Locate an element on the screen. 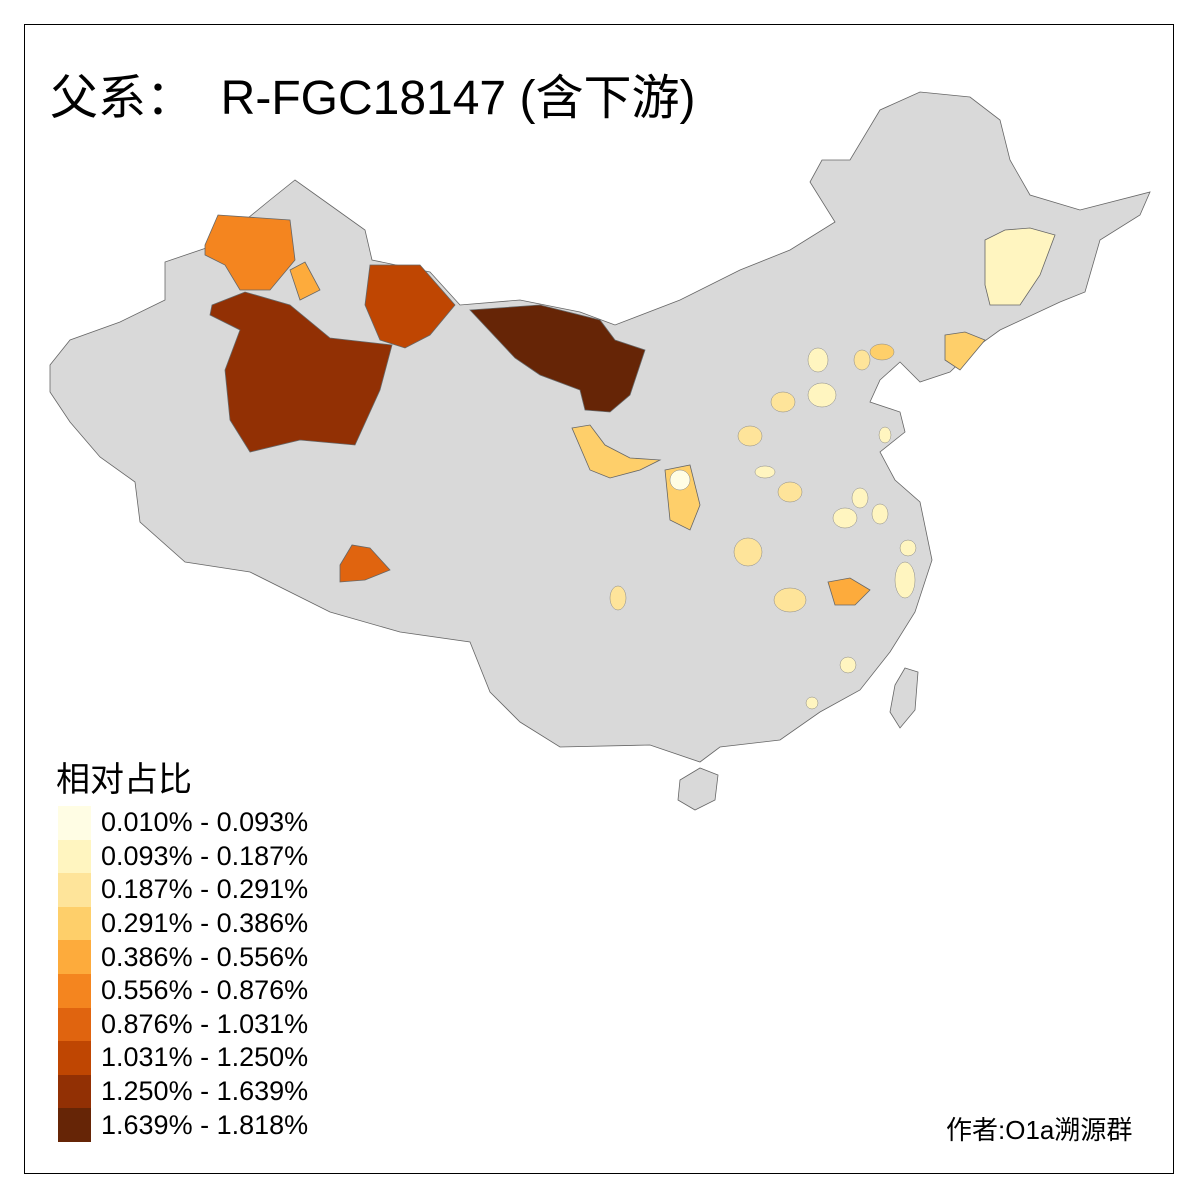 The height and width of the screenshot is (1200, 1200). legend-item: 1.250% - 1.639% is located at coordinates (183, 1091).